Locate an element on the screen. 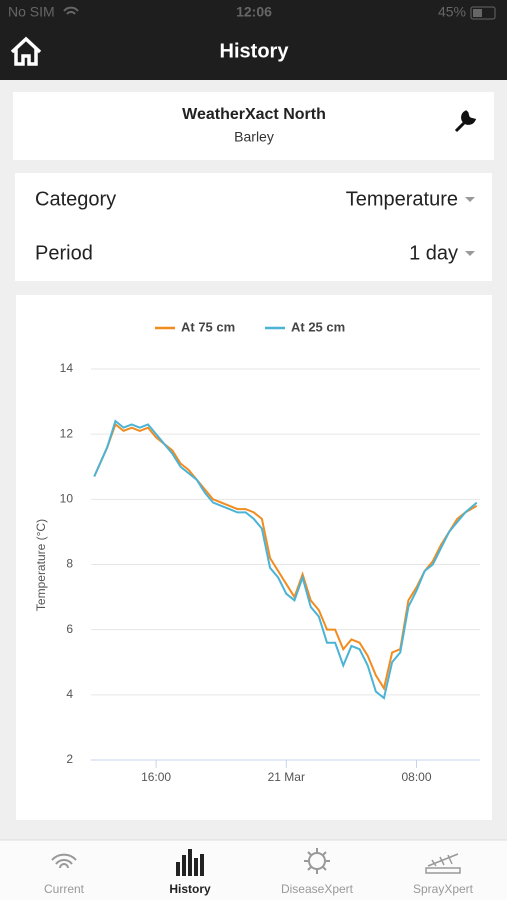  tab-bar is located at coordinates (253, 870).